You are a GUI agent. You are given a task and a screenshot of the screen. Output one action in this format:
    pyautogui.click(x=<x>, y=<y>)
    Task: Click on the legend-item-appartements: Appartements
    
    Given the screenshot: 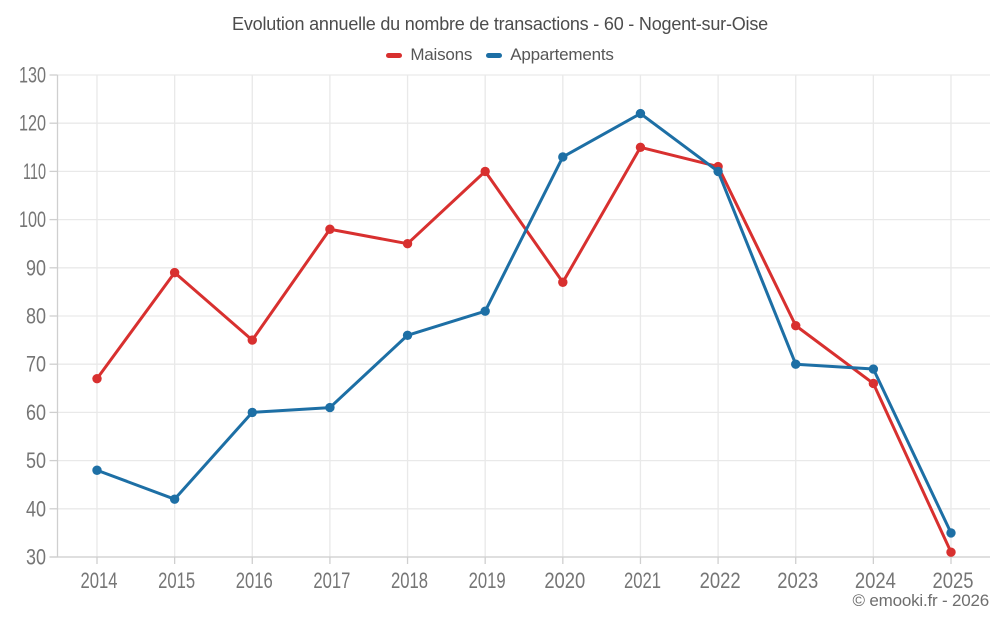 What is the action you would take?
    pyautogui.click(x=550, y=55)
    